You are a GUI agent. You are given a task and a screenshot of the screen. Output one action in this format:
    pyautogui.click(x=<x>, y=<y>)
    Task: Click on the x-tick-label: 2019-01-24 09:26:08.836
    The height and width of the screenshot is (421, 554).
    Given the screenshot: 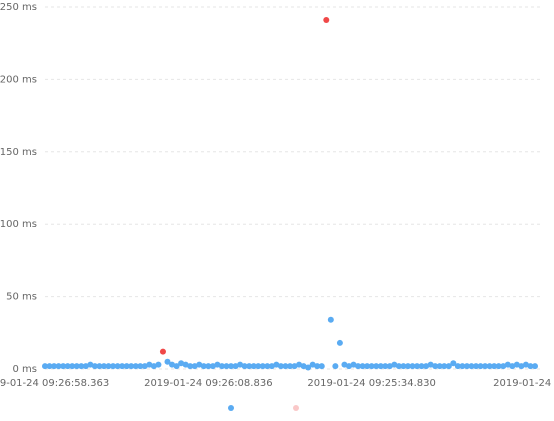 What is the action you would take?
    pyautogui.click(x=208, y=383)
    